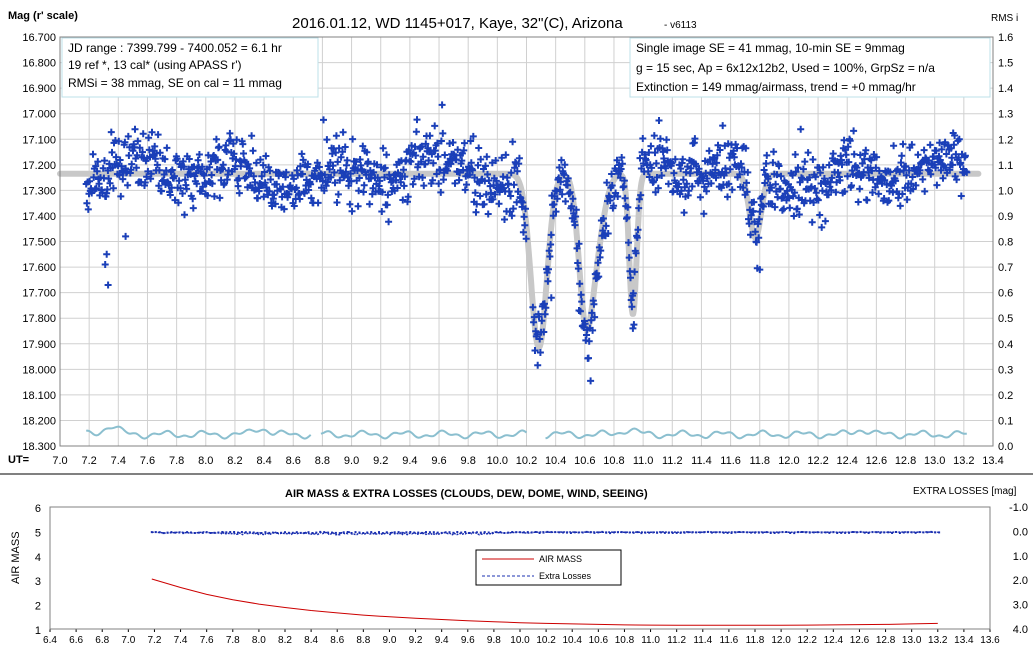 This screenshot has width=1033, height=651. Describe the element at coordinates (18, 460) in the screenshot. I see `top-xlabel: UT=` at that location.